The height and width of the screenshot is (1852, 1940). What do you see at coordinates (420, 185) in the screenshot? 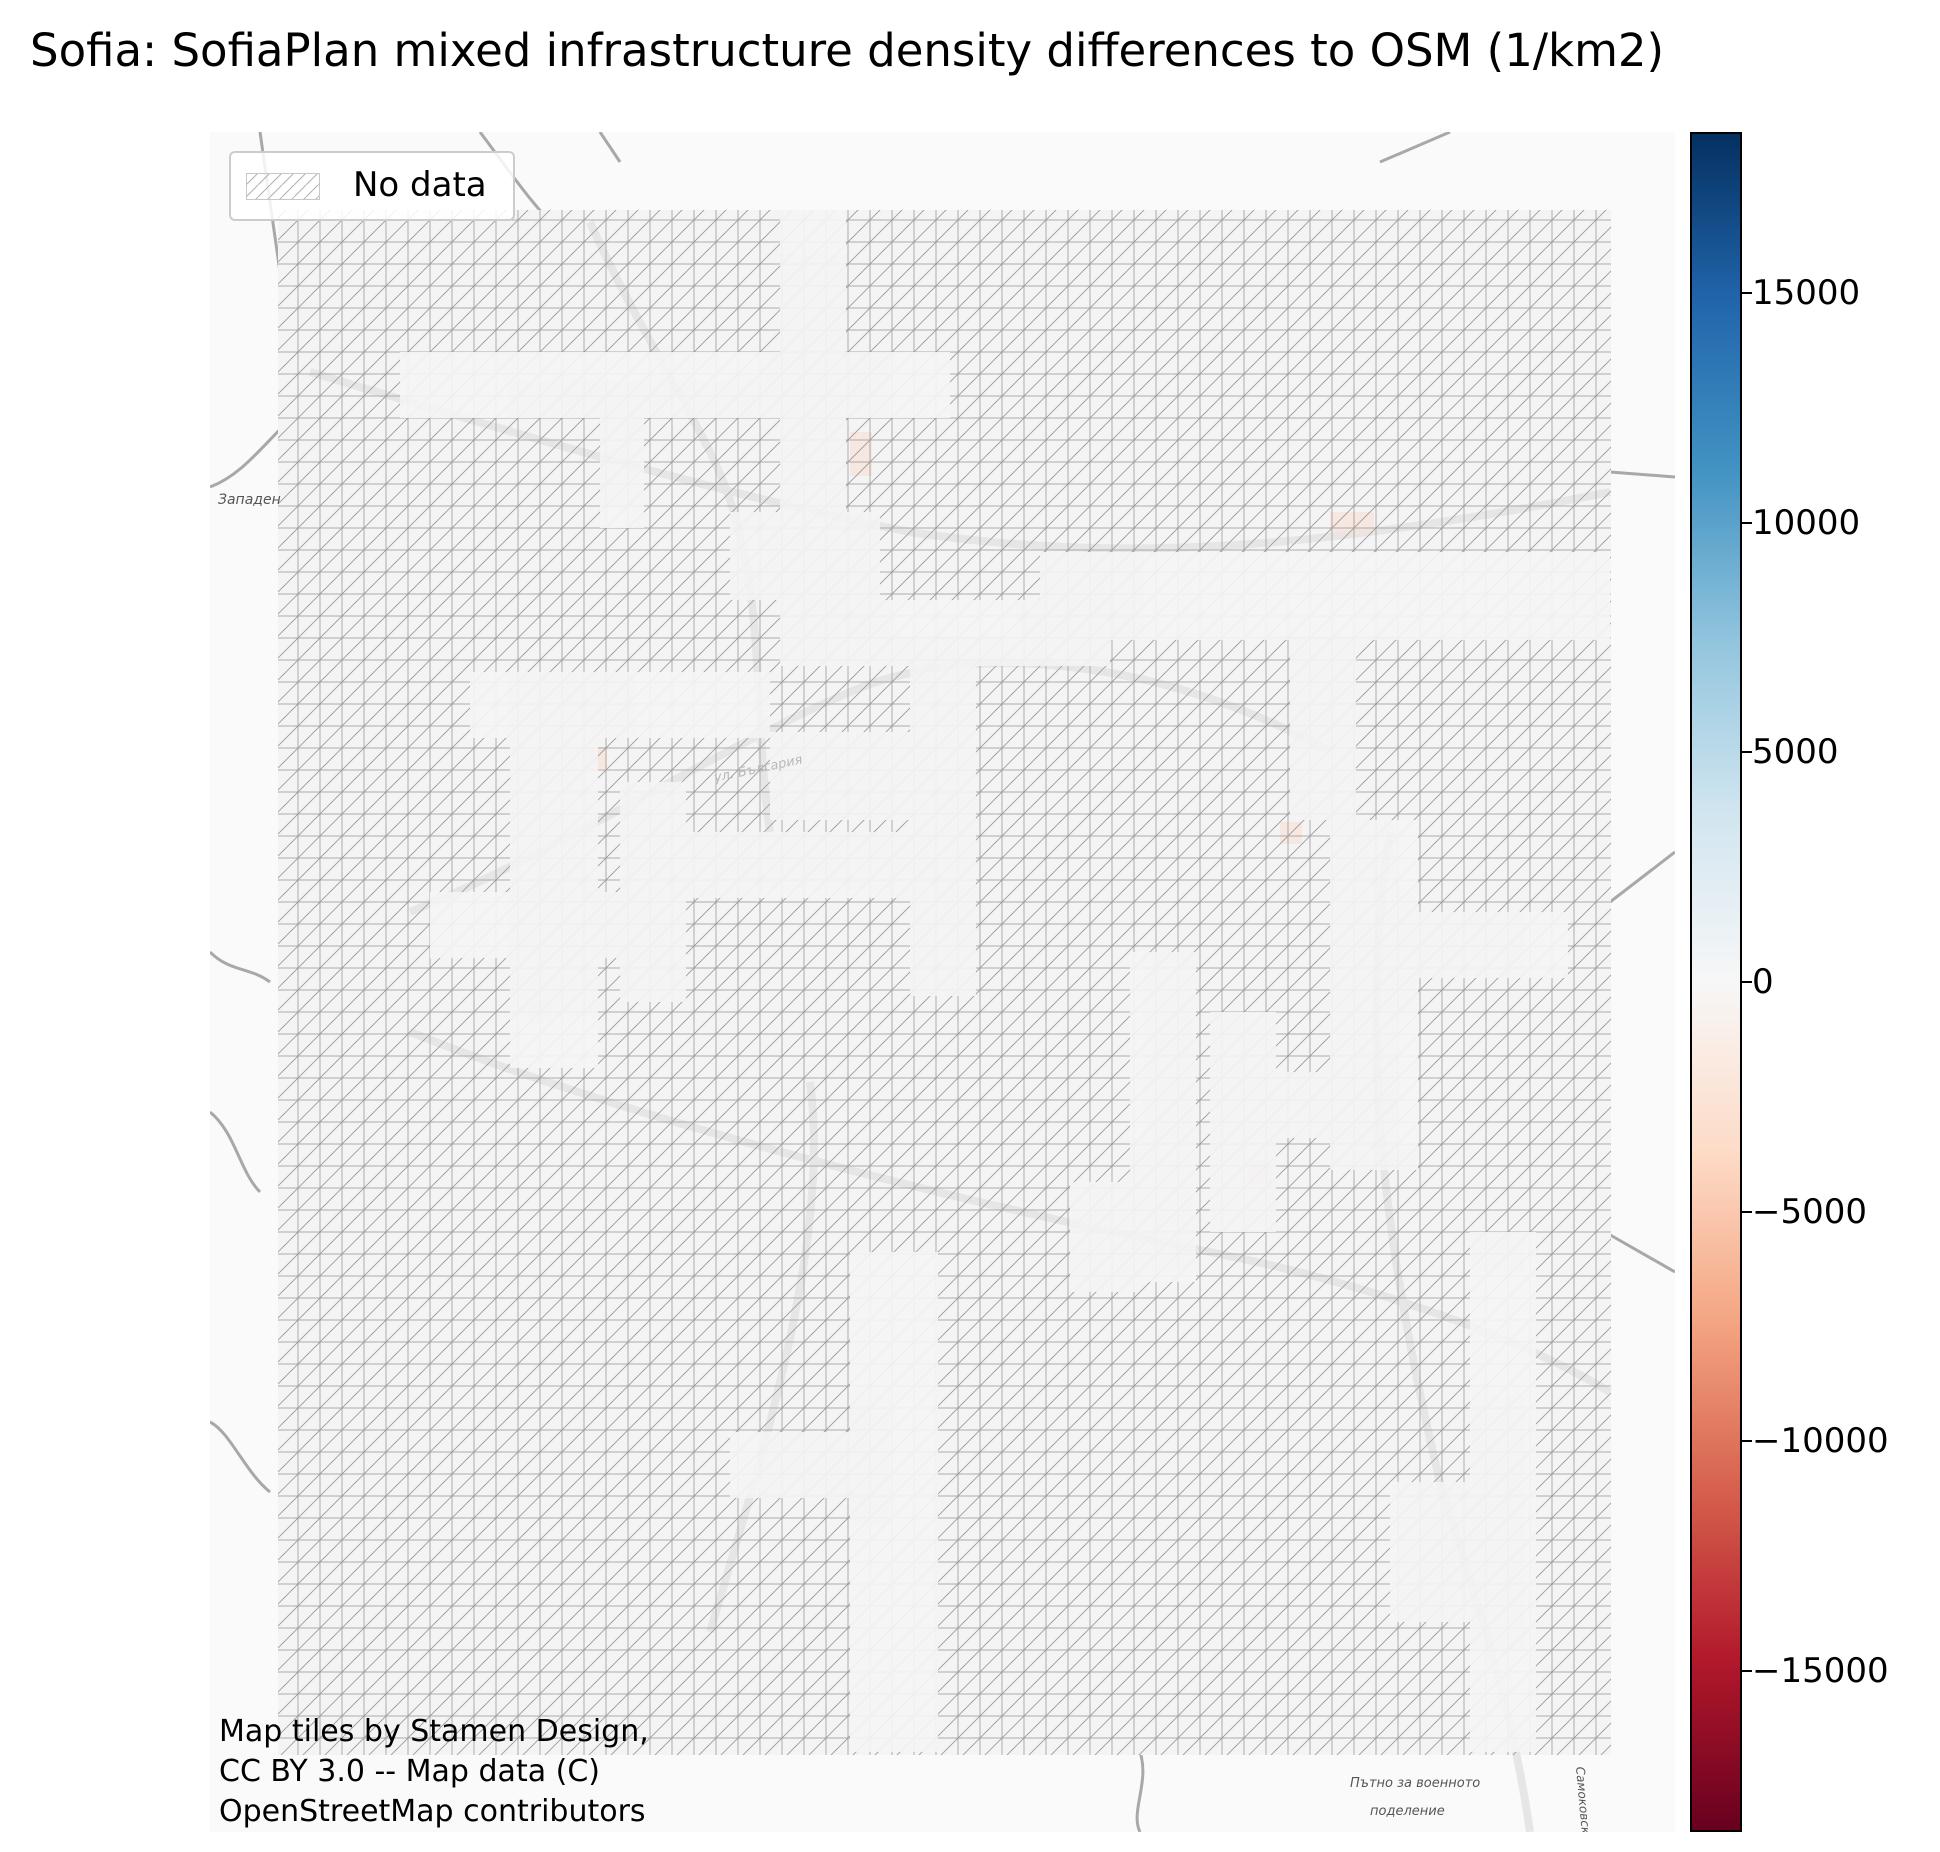
I see `legend-label: No data` at bounding box center [420, 185].